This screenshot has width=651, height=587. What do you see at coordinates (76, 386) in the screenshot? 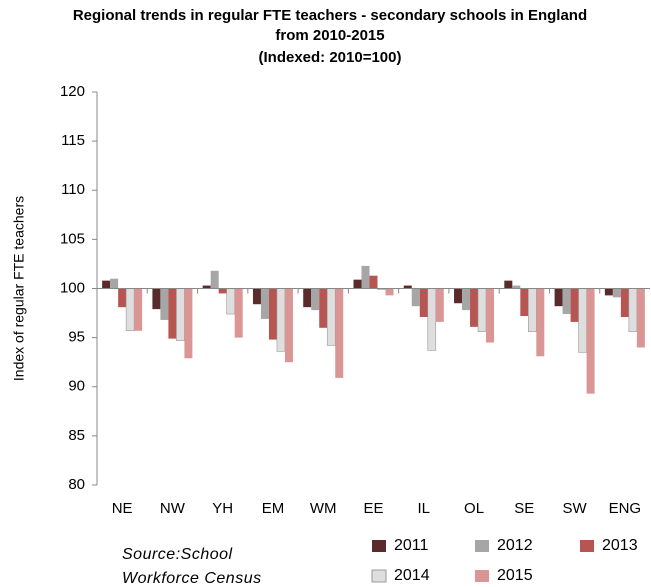
I see `y-tick-label: 90` at bounding box center [76, 386].